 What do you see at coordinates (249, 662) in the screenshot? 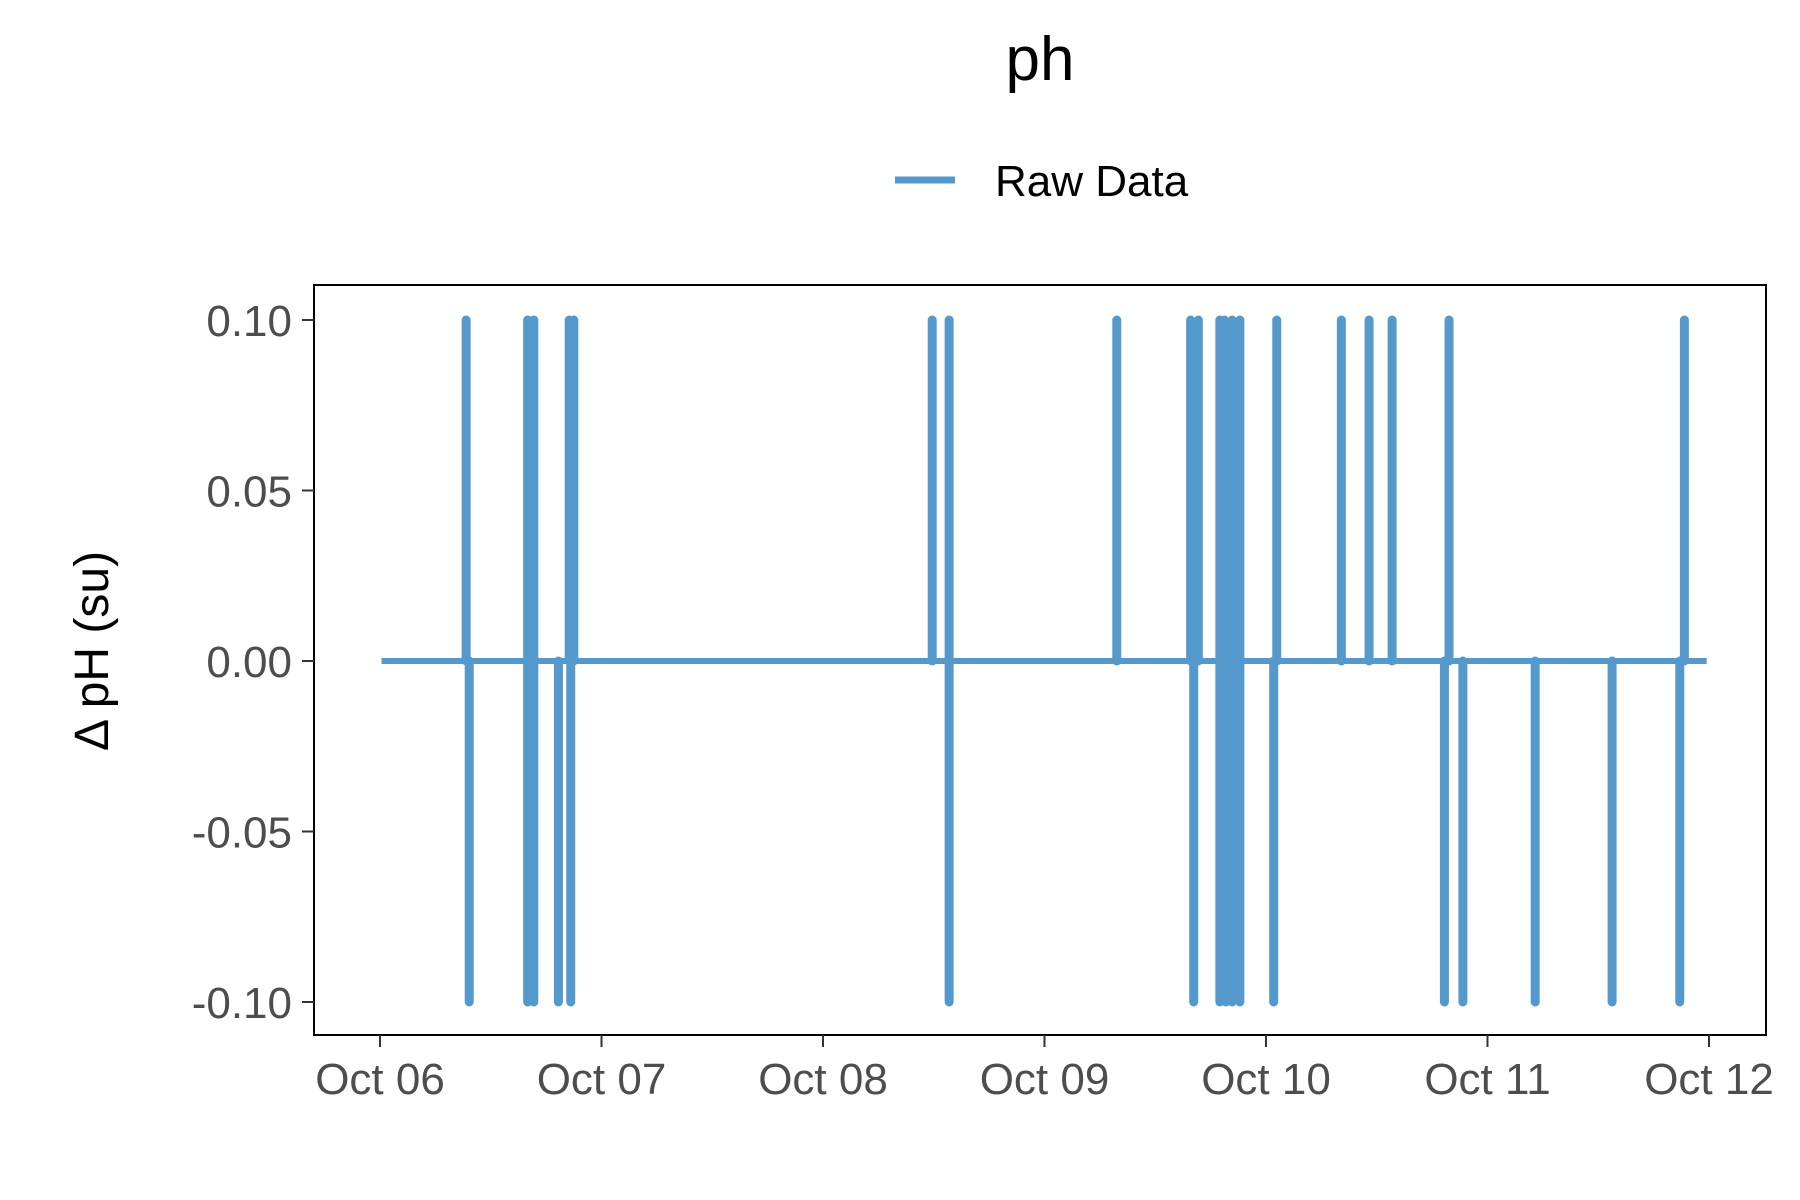
I see `y-tick-label: 0.00` at bounding box center [249, 662].